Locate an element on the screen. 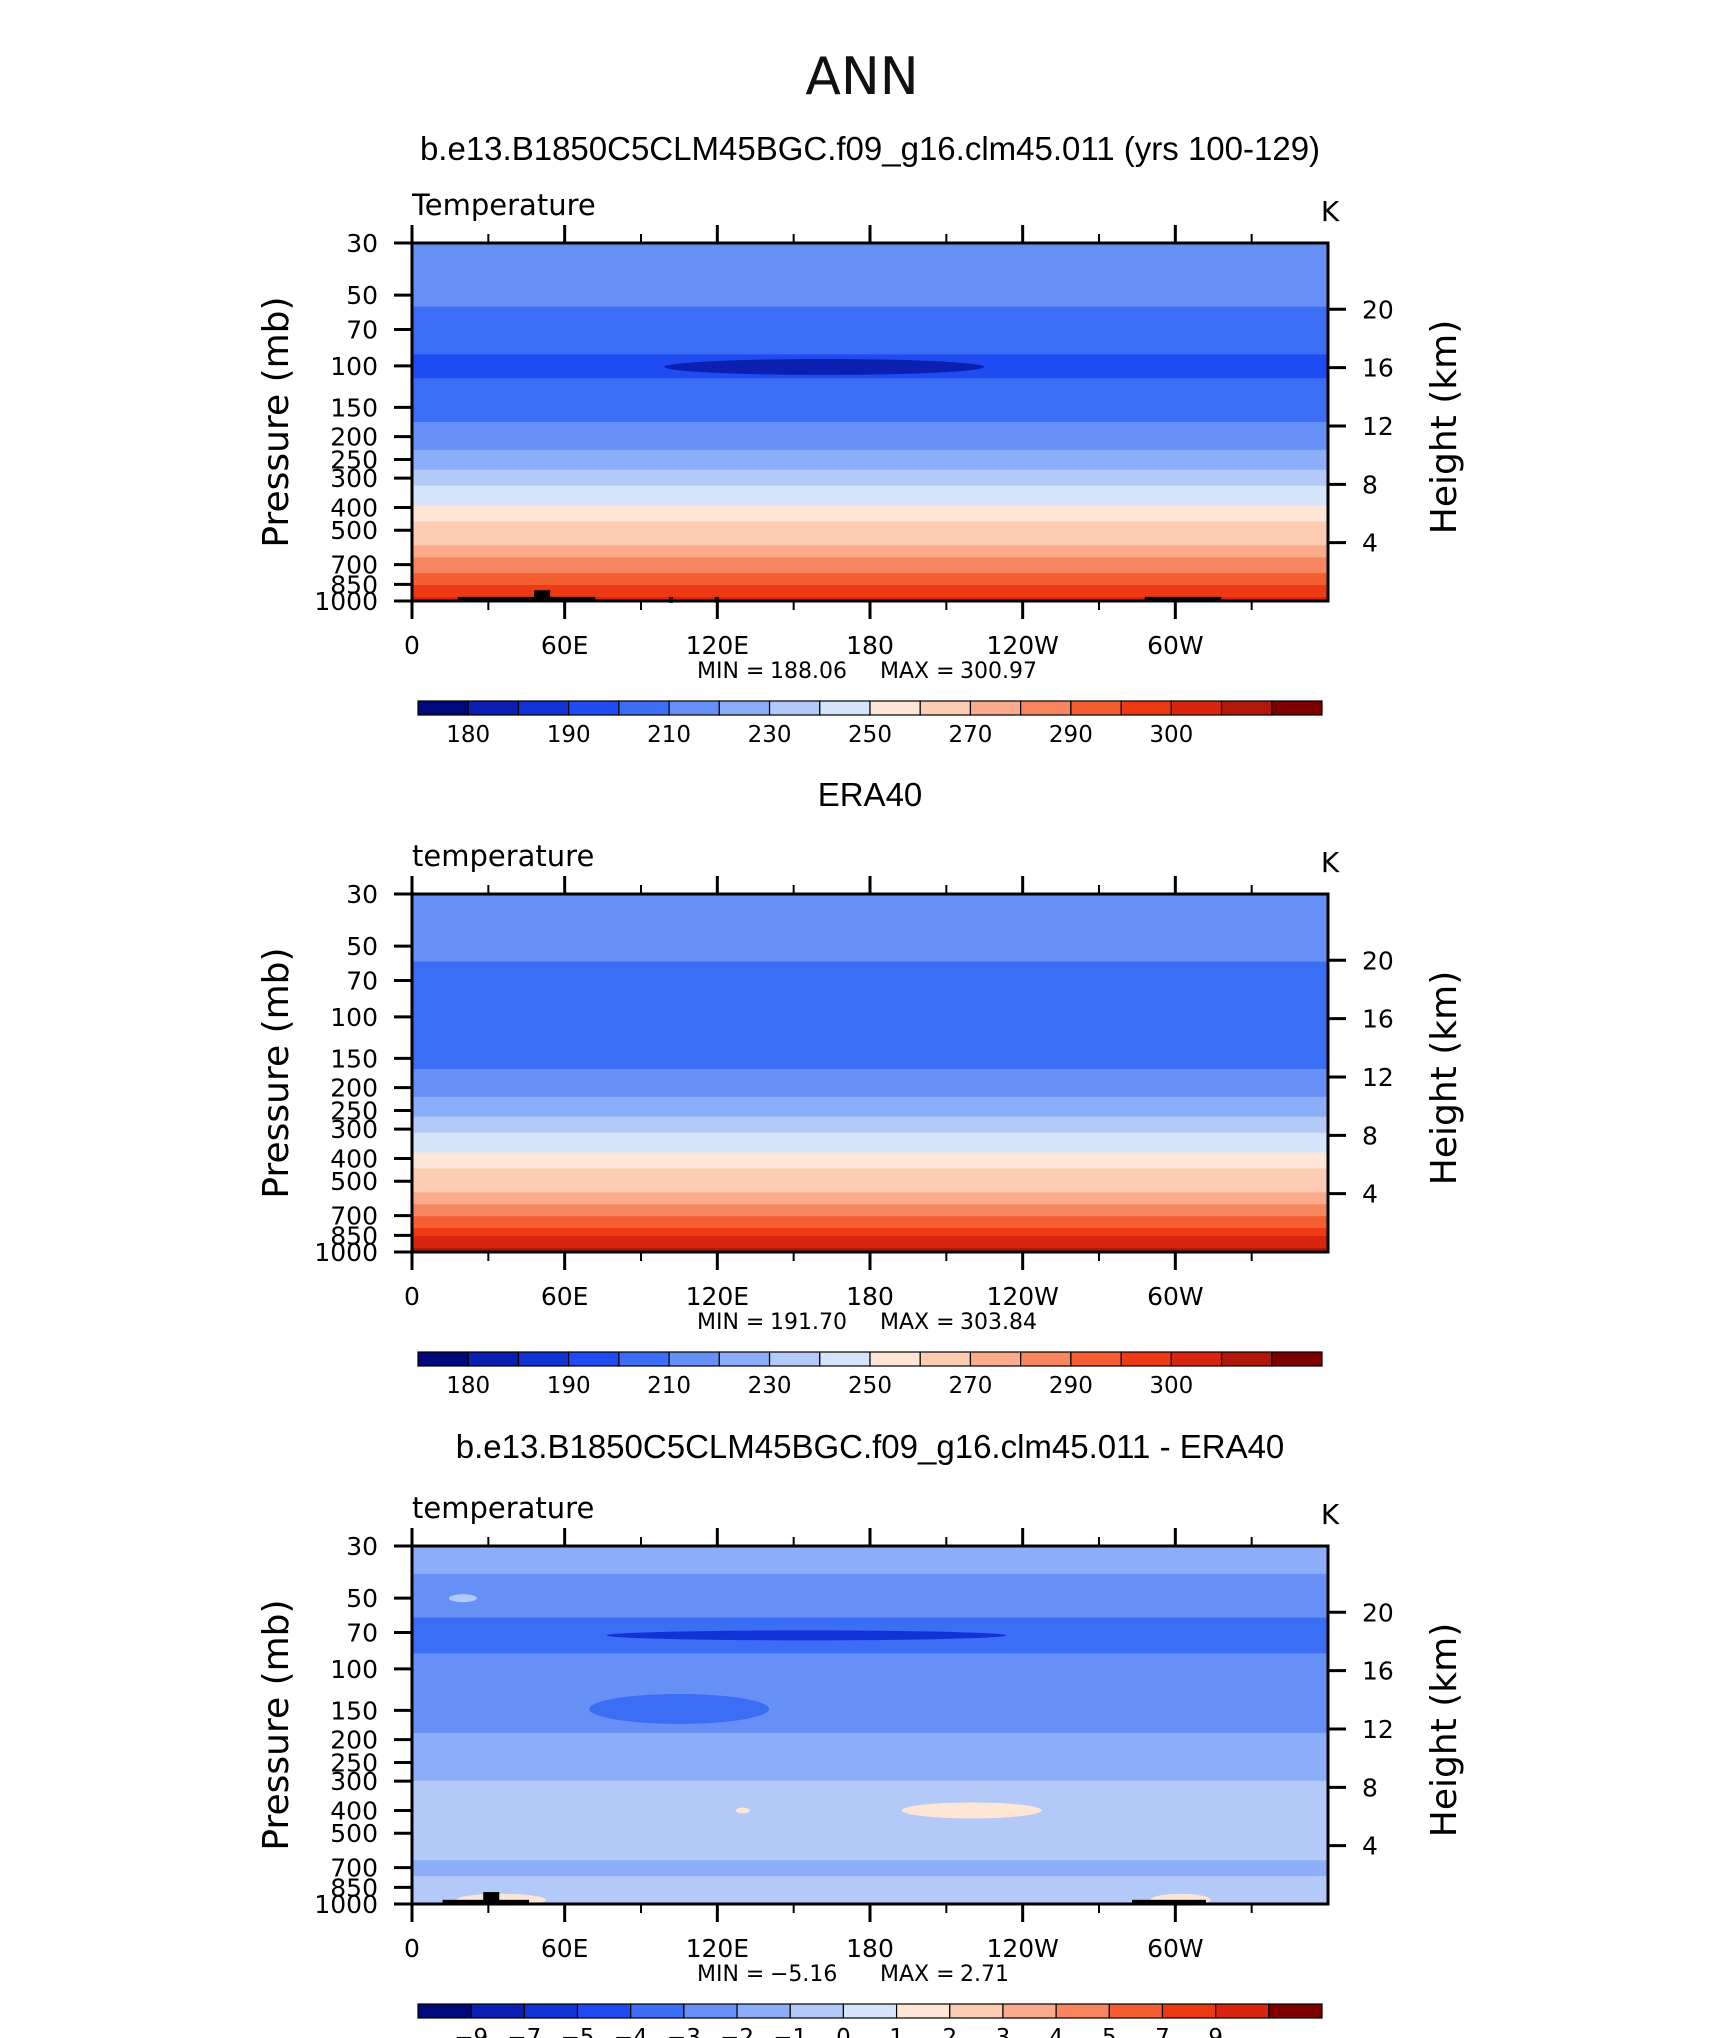 This screenshot has height=2038, width=1710. y2-tick-label: 20 is located at coordinates (1378, 309).